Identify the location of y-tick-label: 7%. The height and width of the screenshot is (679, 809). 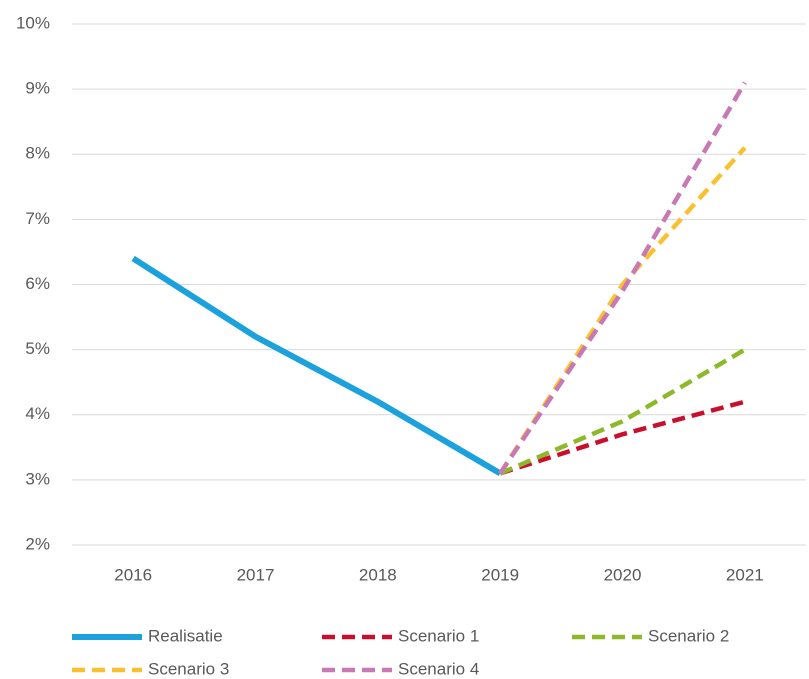
(37, 218).